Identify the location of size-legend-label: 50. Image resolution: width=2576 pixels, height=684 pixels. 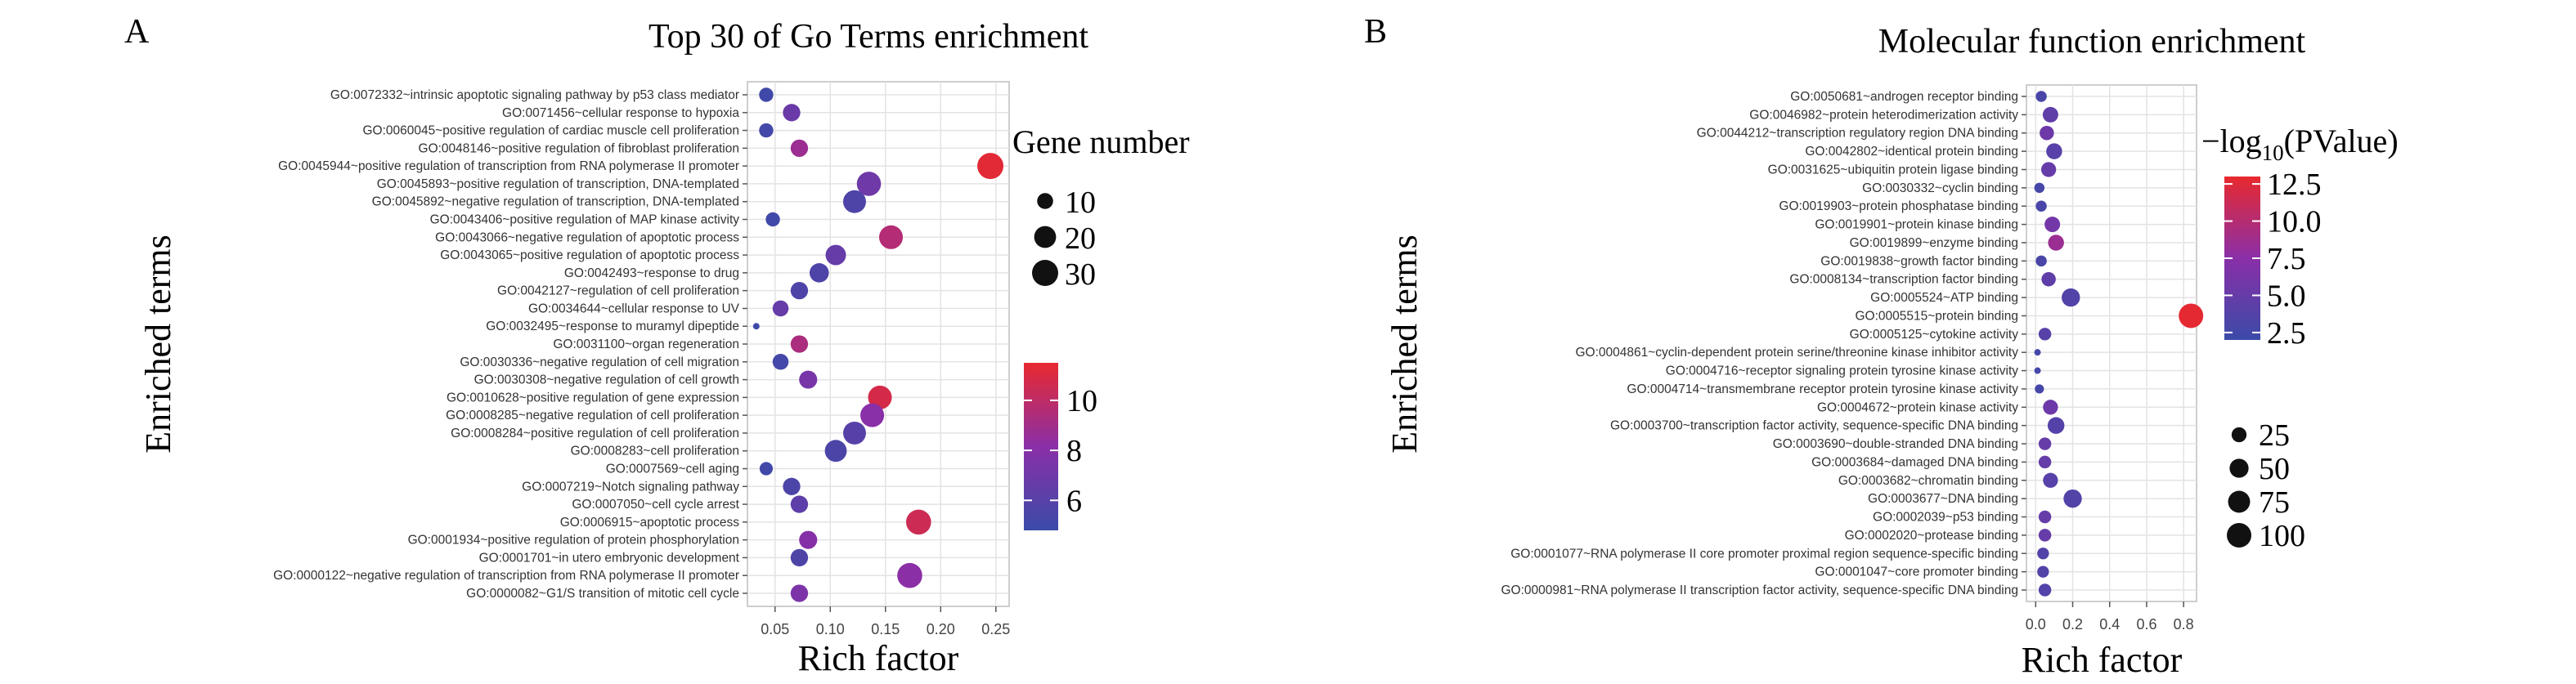
(2274, 469).